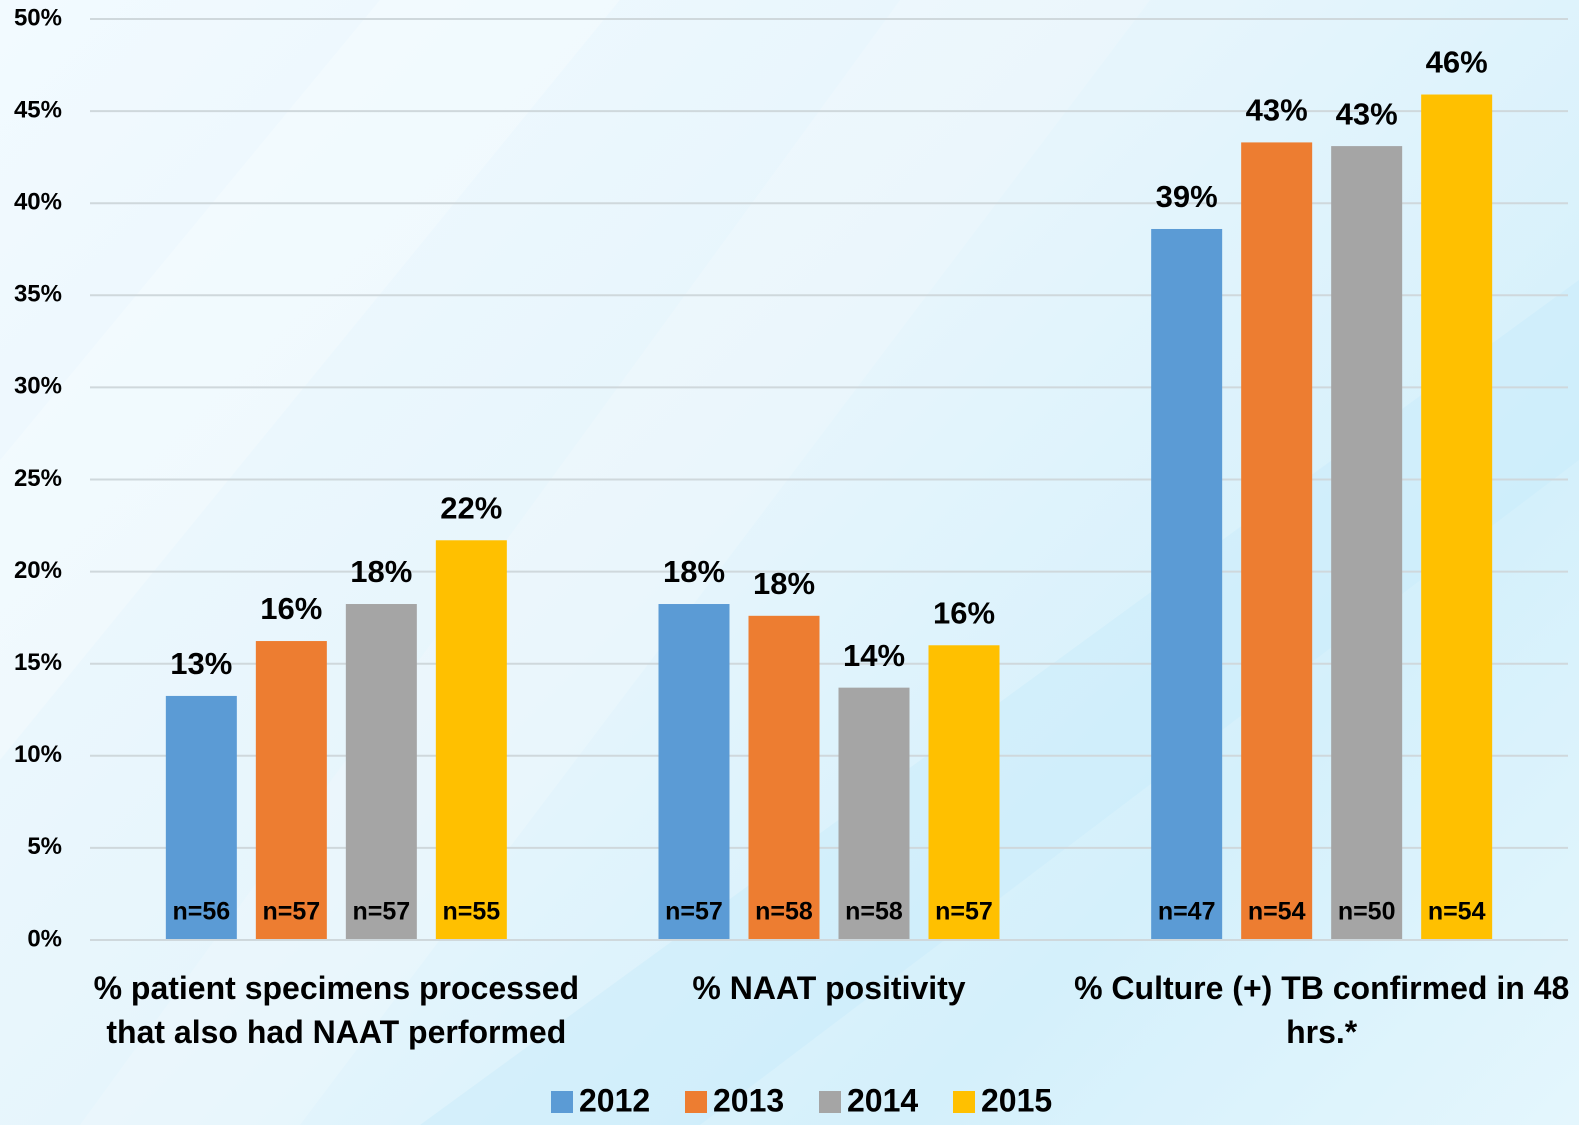 This screenshot has height=1125, width=1579. What do you see at coordinates (471, 507) in the screenshot?
I see `value-label: 22%` at bounding box center [471, 507].